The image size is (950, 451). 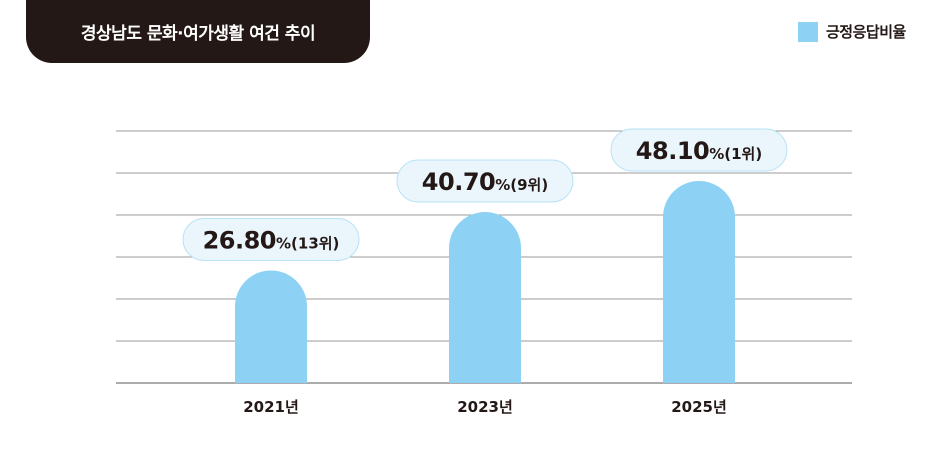 I want to click on legend: 긍정응답비율, so click(x=852, y=31).